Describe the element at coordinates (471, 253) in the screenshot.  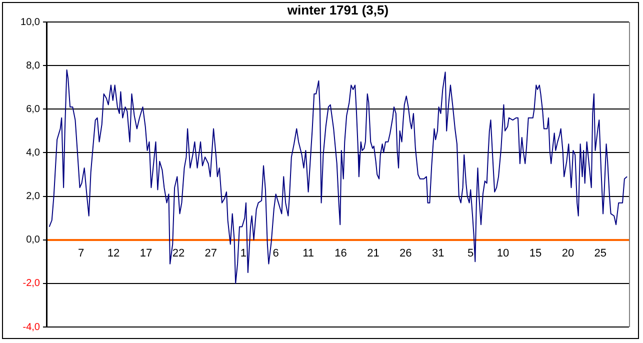
I see `x-tick-label: 5` at that location.